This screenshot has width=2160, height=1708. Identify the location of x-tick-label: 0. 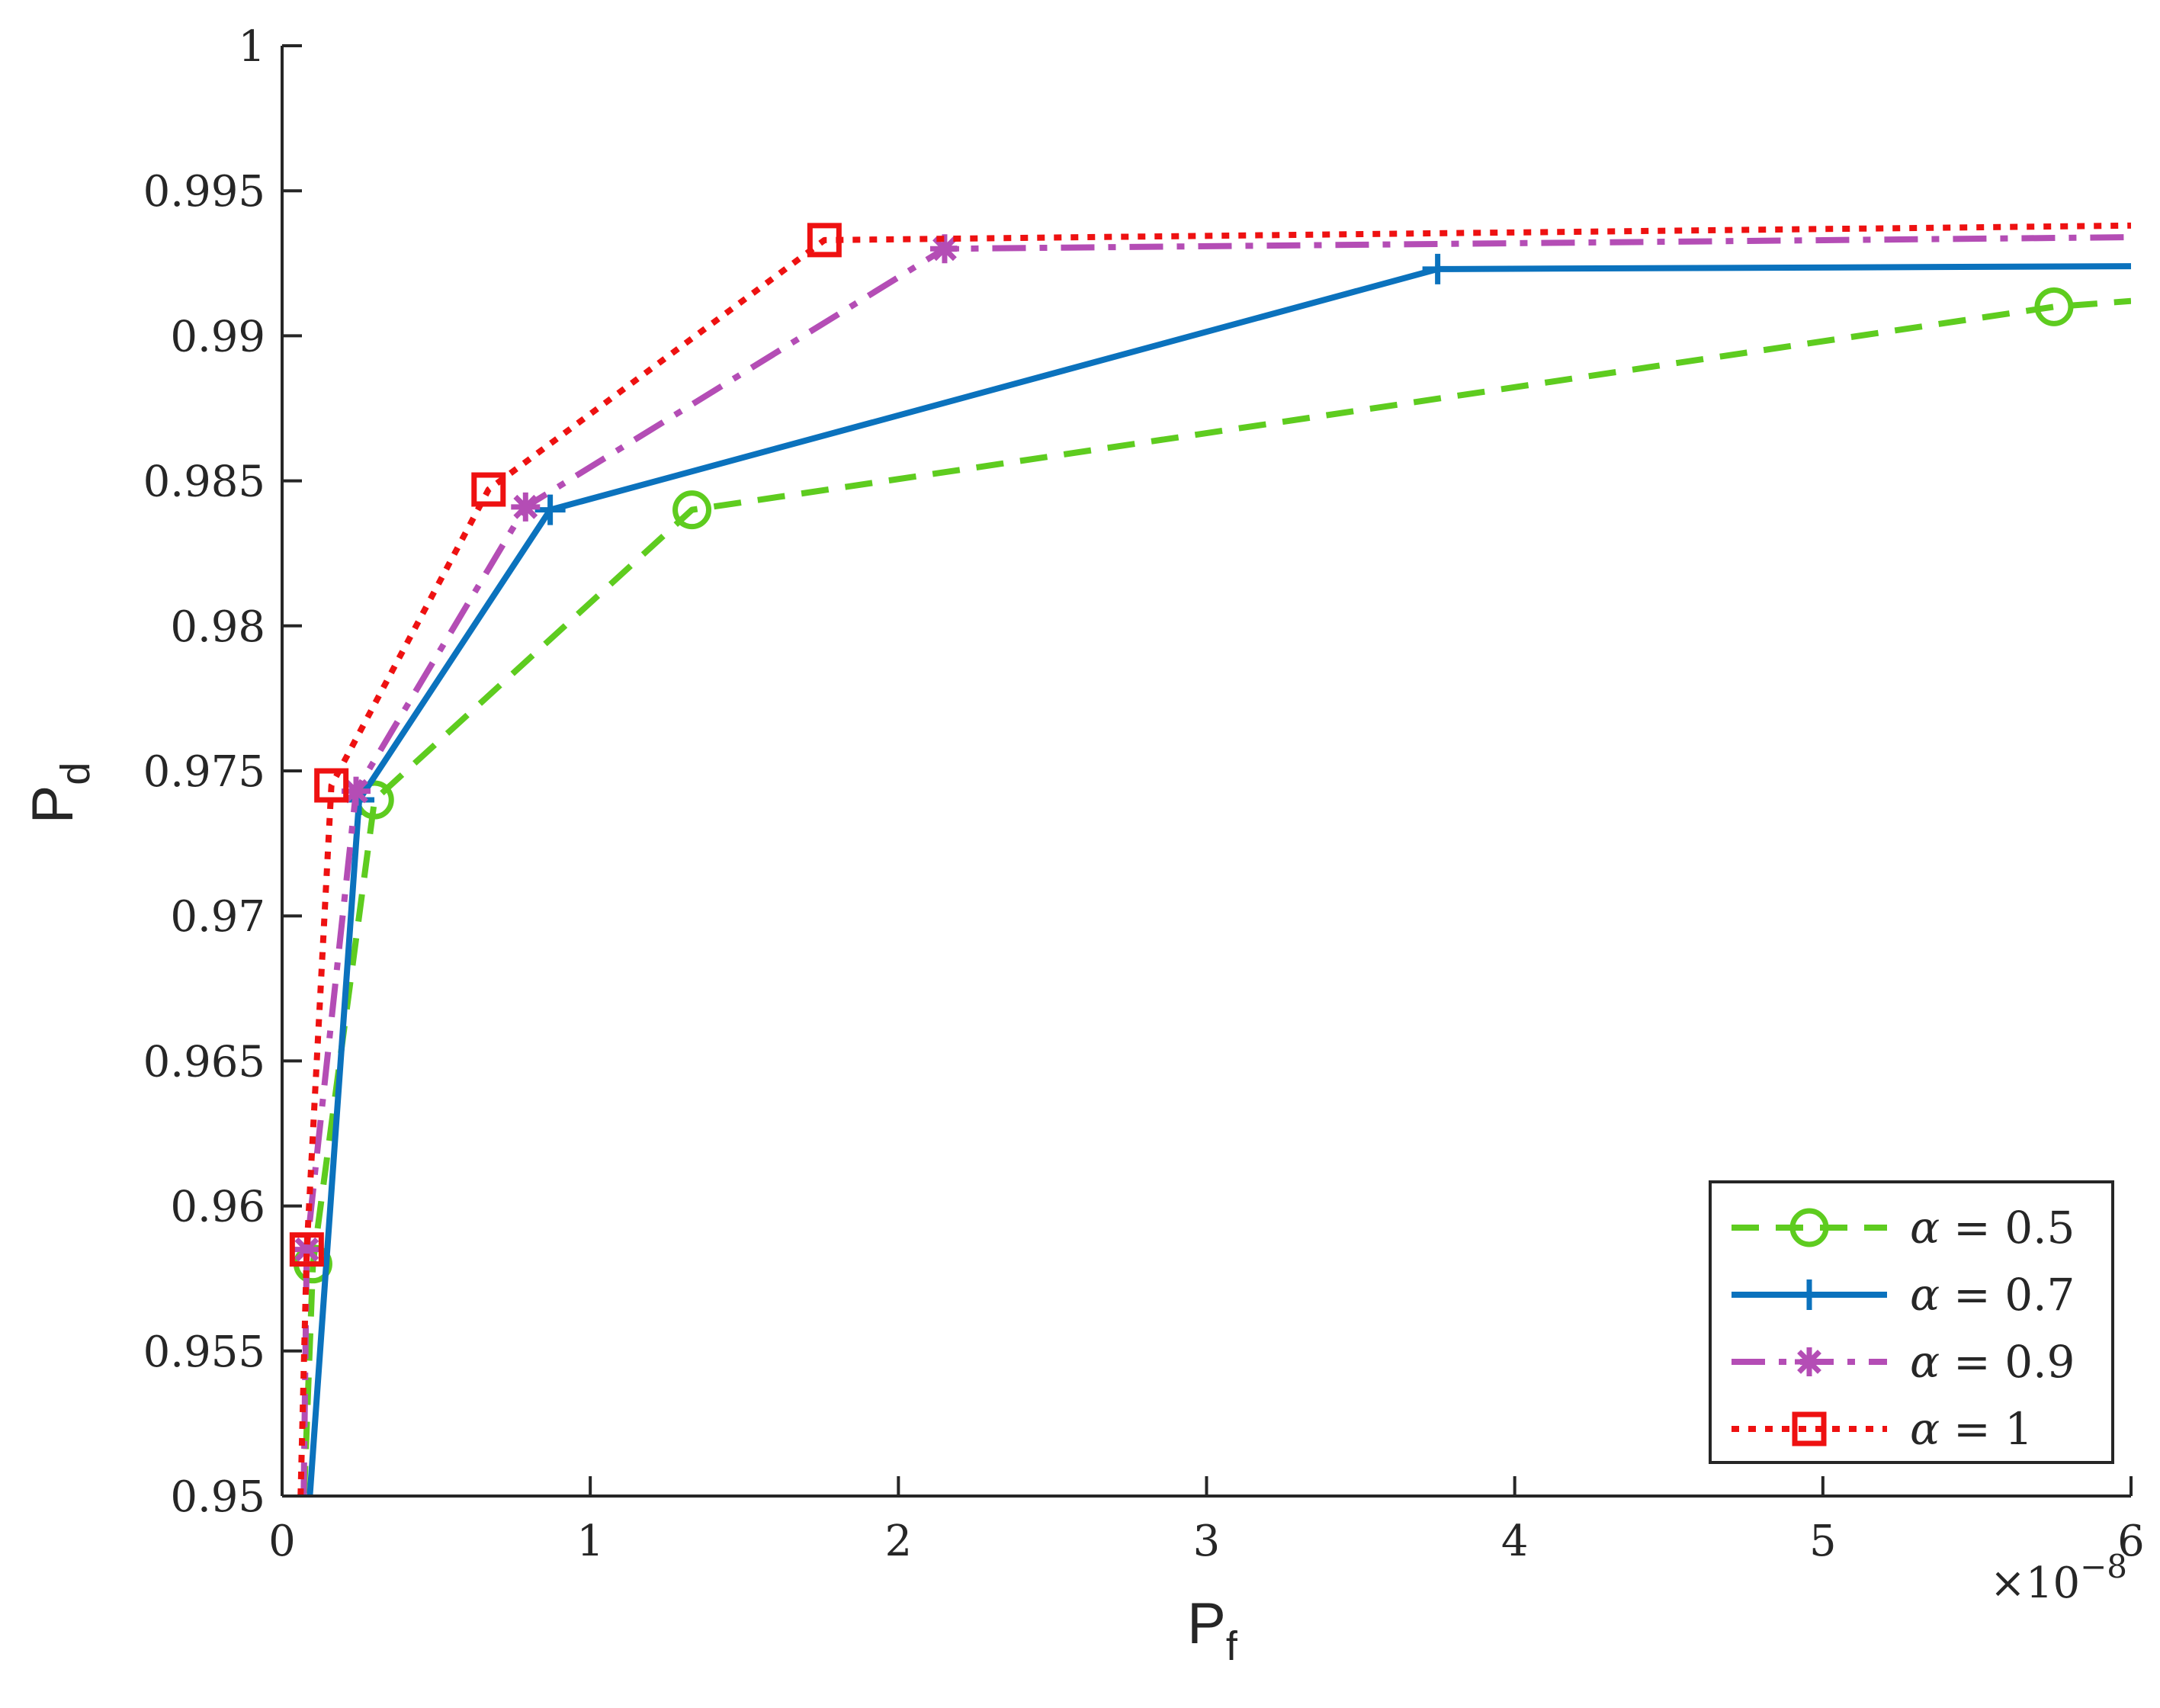
(282, 1541).